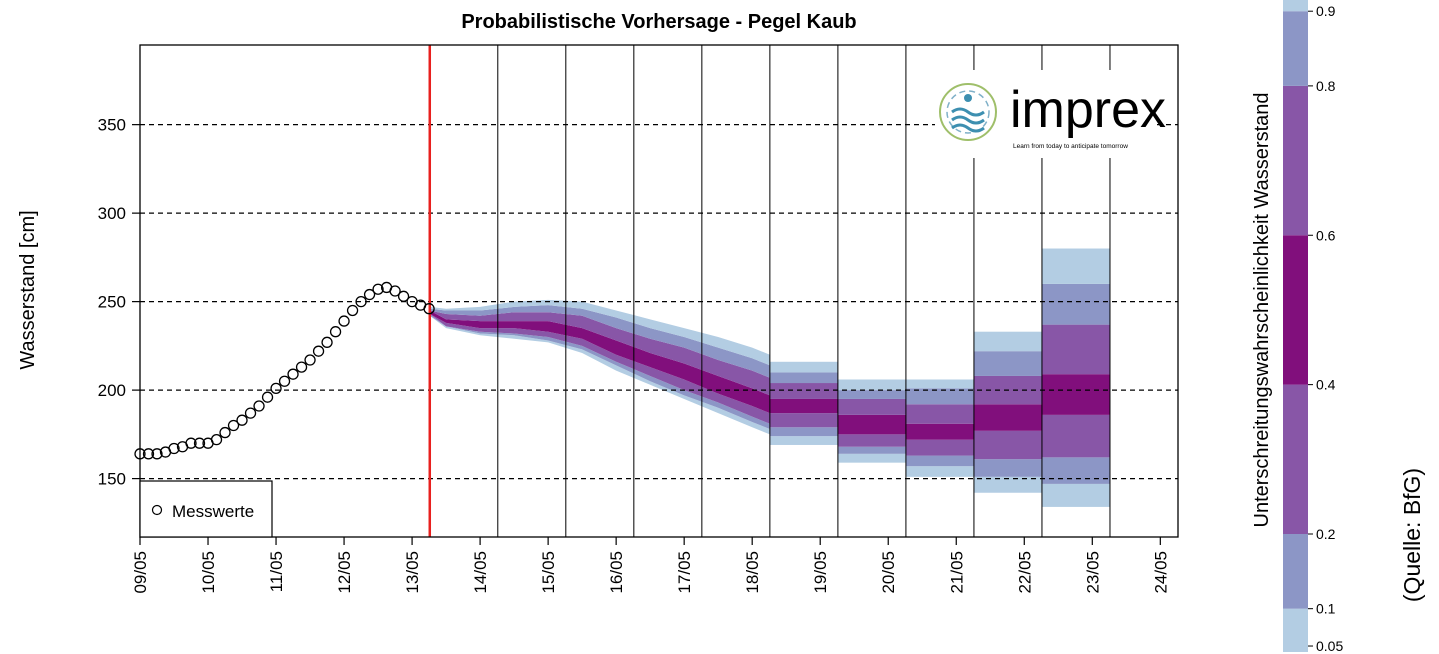 Image resolution: width=1439 pixels, height=654 pixels. Describe the element at coordinates (412, 572) in the screenshot. I see `x-tick-label: 13/05` at that location.